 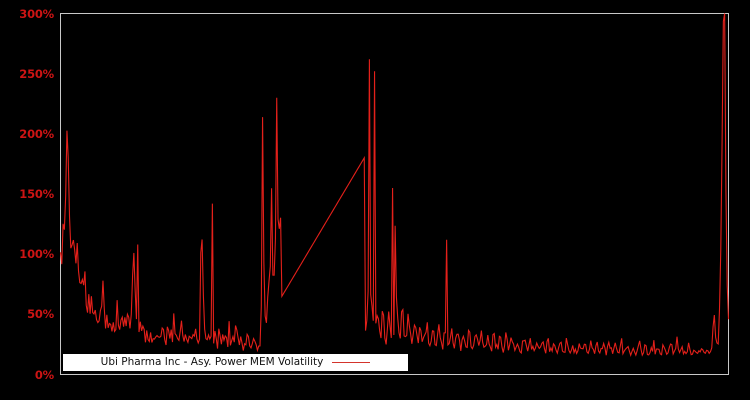 What do you see at coordinates (36, 254) in the screenshot?
I see `y-tick-label: 100%` at bounding box center [36, 254].